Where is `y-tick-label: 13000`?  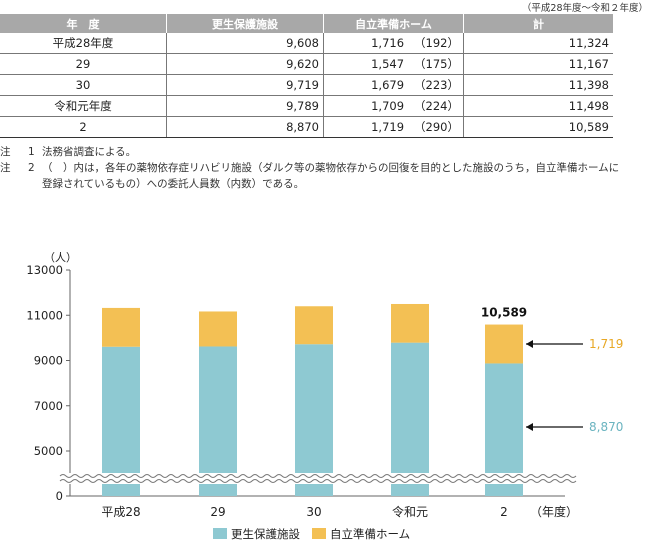 y-tick-label: 13000 is located at coordinates (44, 270).